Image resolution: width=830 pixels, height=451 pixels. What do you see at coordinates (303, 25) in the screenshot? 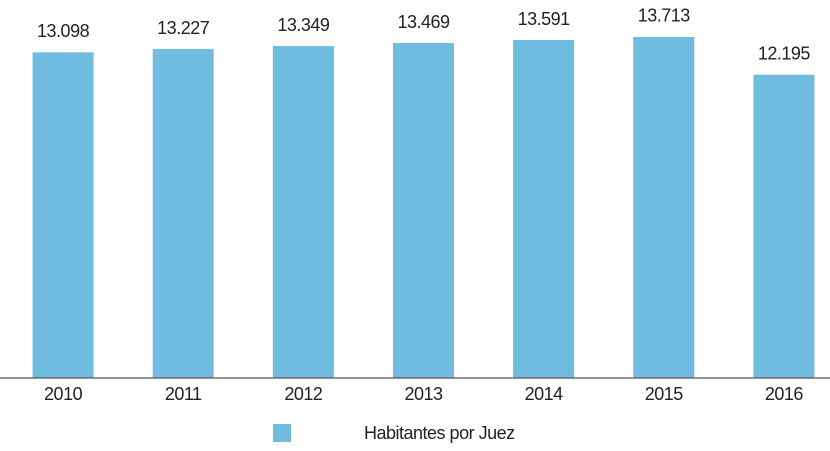
I see `data-label: 13.349` at bounding box center [303, 25].